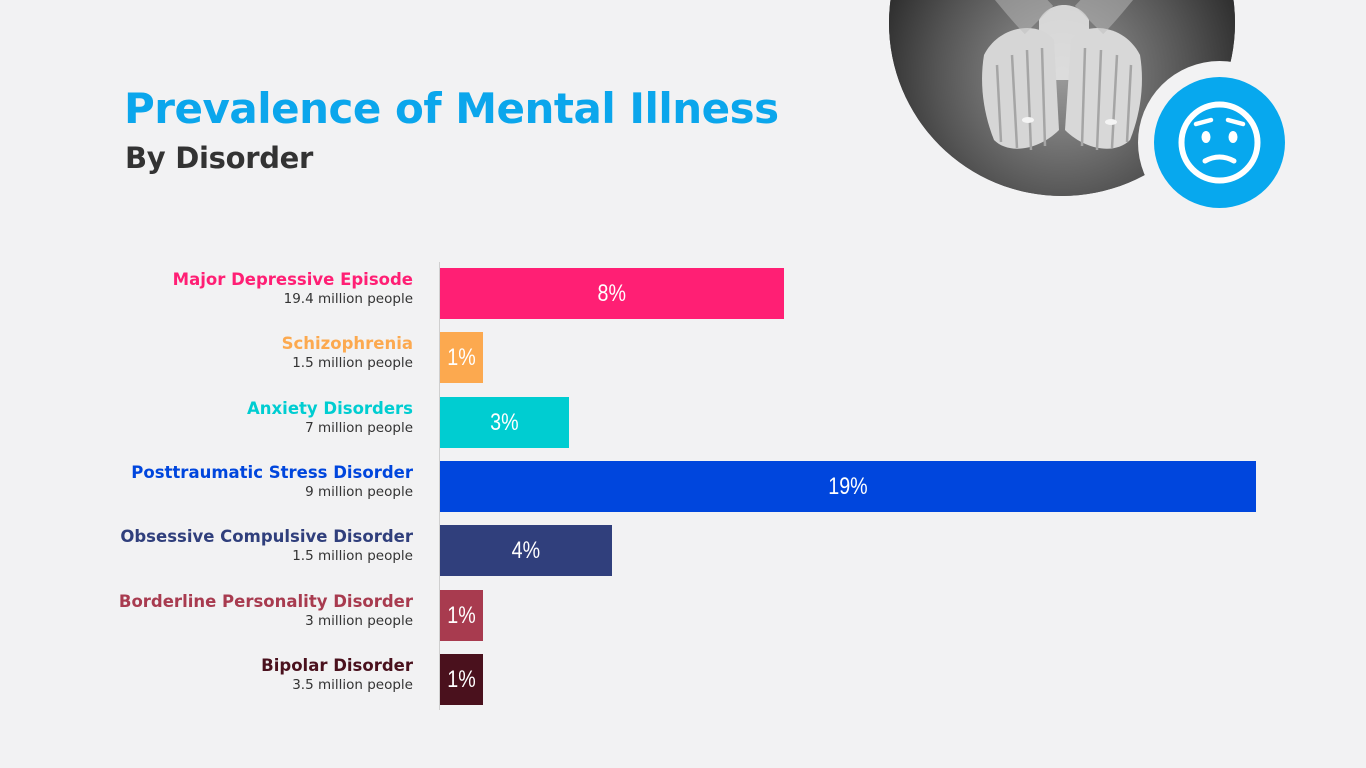 This screenshot has height=768, width=1366. What do you see at coordinates (219, 158) in the screenshot?
I see `chart-subtitle: By Disorder` at bounding box center [219, 158].